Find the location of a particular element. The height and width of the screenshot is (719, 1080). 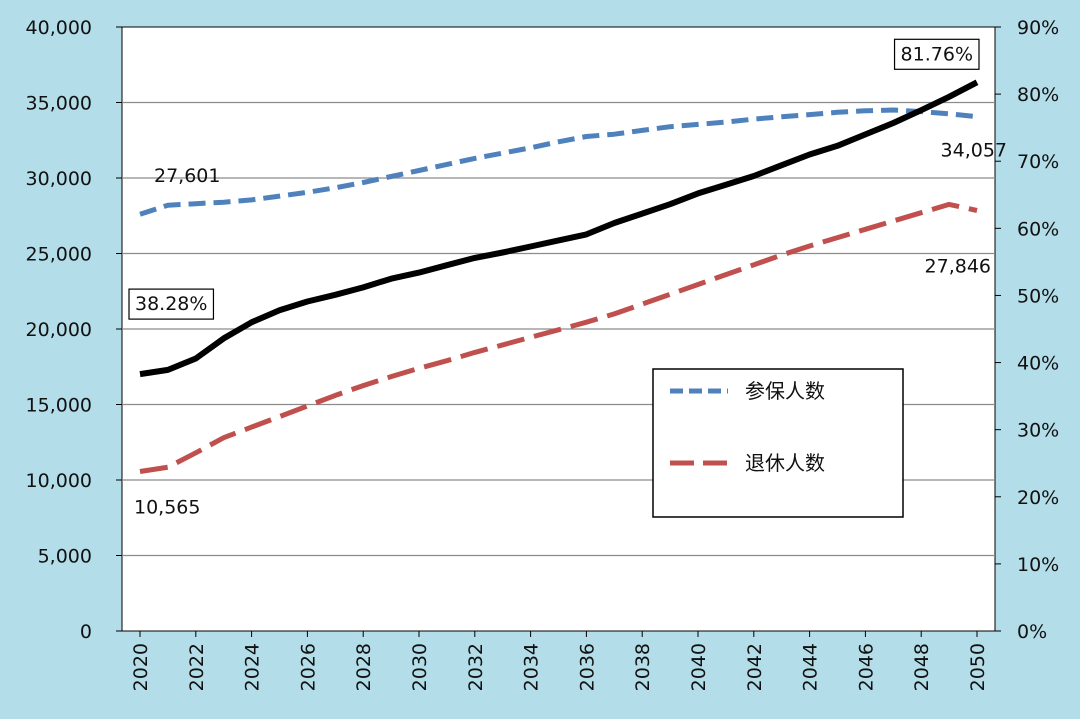

right-y-tick-label: 0% is located at coordinates (1032, 632).